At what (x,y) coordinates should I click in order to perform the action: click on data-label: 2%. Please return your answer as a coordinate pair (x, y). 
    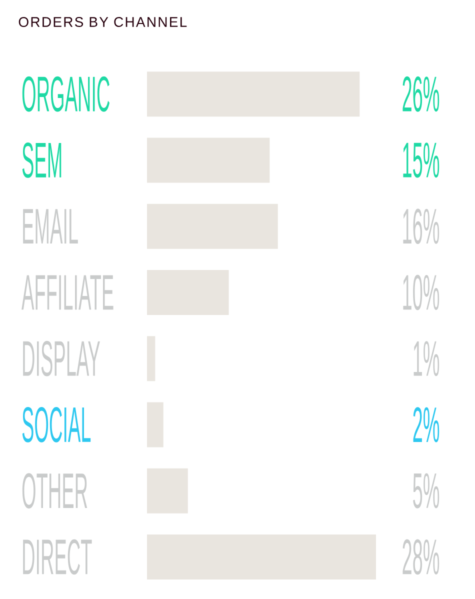
    Looking at the image, I should click on (426, 424).